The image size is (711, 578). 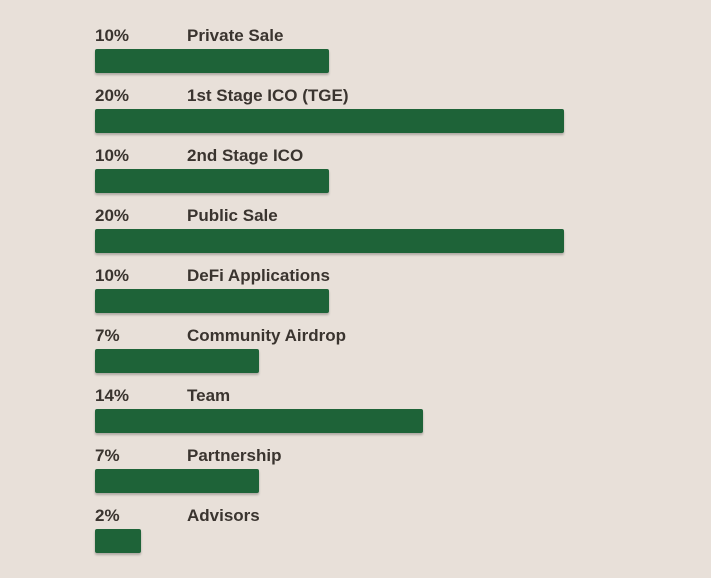 I want to click on bar-category-label: Advisors, so click(x=223, y=515).